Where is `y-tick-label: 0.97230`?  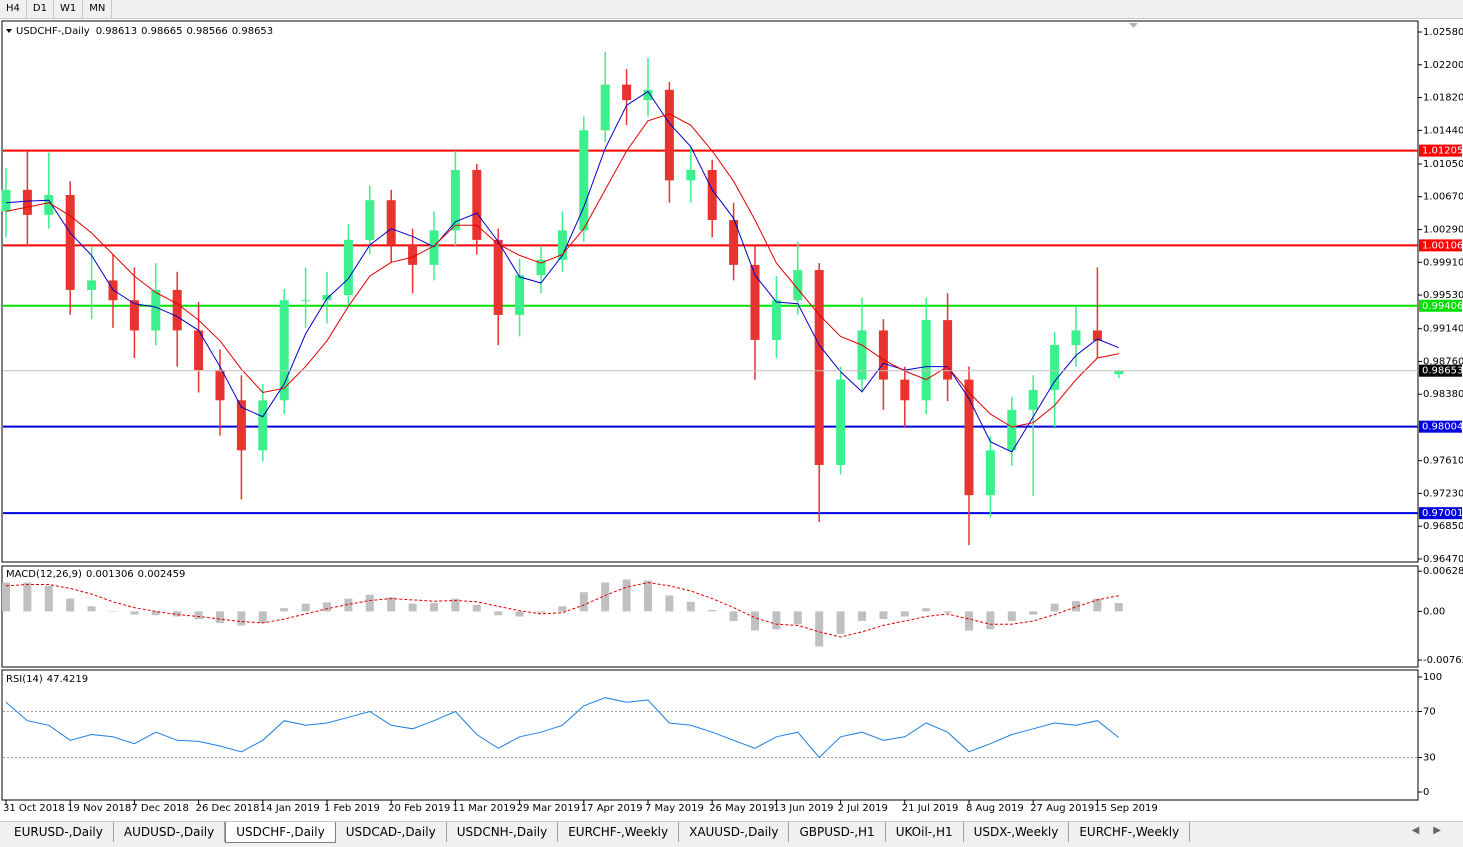 y-tick-label: 0.97230 is located at coordinates (1443, 493).